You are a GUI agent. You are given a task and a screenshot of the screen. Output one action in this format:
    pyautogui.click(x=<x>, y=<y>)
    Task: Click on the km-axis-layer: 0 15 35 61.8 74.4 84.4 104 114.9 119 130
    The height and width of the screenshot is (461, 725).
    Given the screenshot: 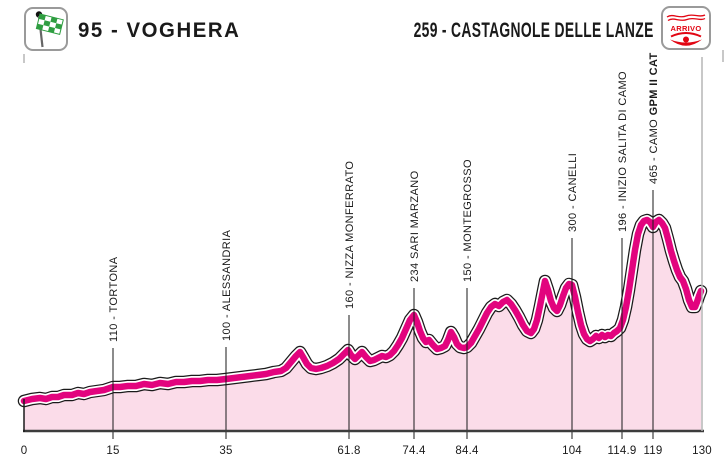 What is the action you would take?
    pyautogui.click(x=366, y=451)
    